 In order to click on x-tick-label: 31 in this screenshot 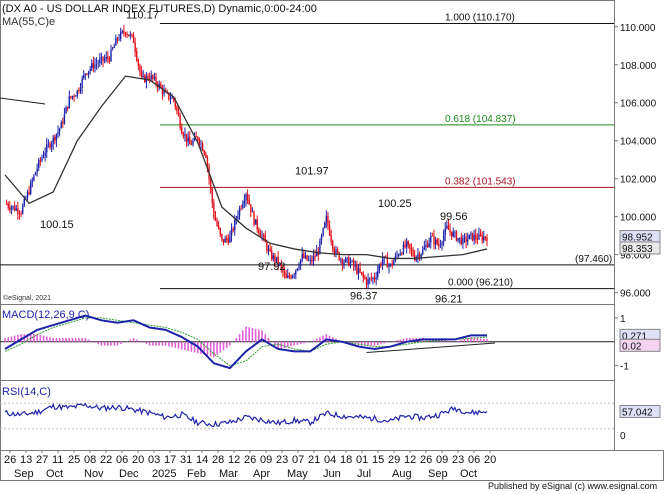, I will do `click(186, 460)`.